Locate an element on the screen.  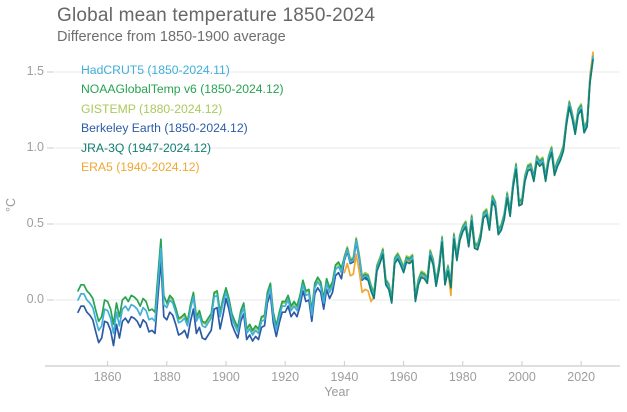
x-tick-label: 1960 is located at coordinates (403, 377).